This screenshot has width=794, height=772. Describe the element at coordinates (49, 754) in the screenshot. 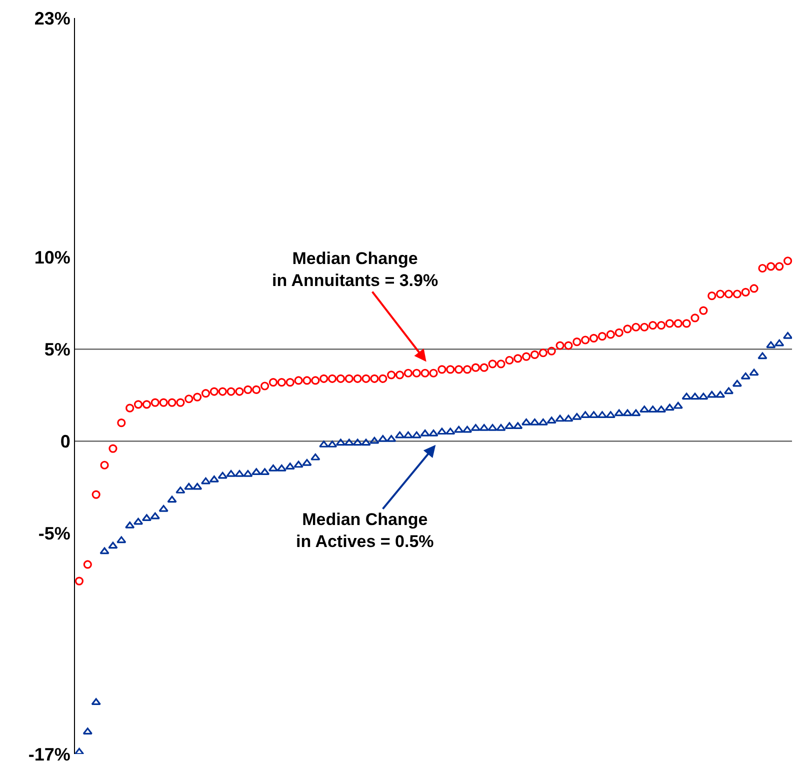

I see `y-tick-label: -17%` at that location.